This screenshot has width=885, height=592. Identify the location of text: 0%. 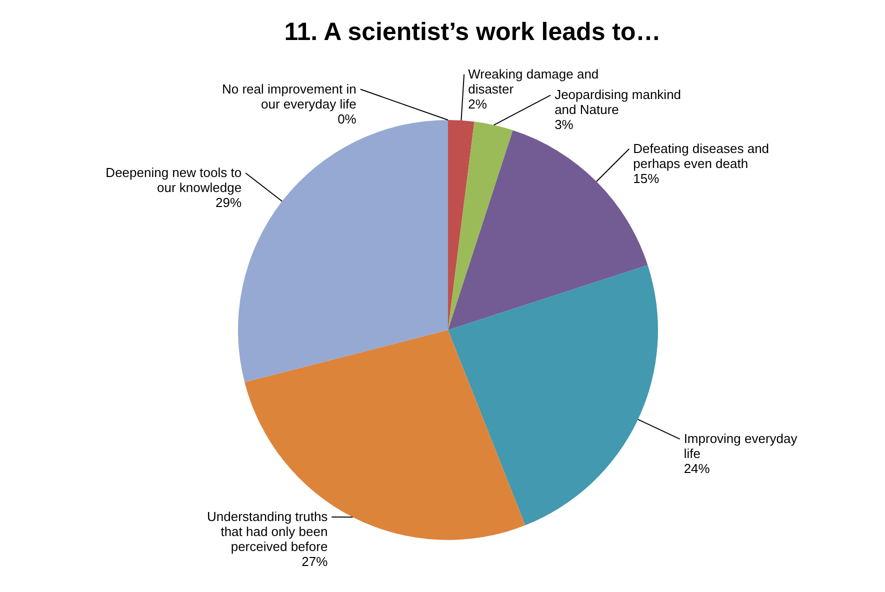
(347, 118).